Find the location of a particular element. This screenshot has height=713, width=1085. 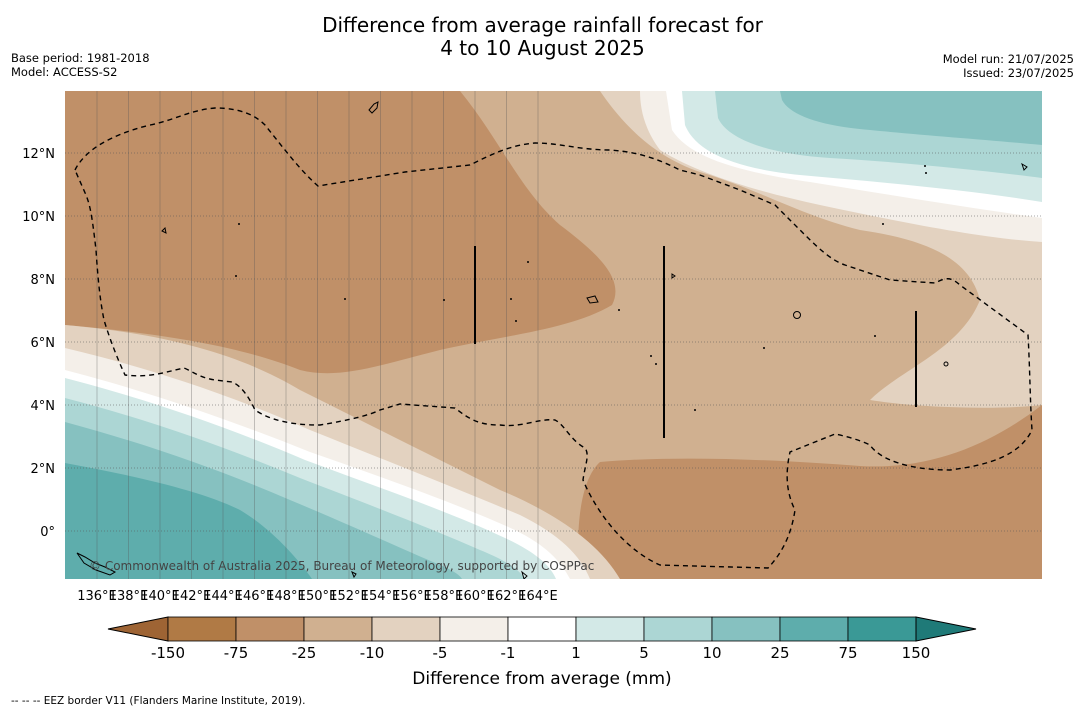

latitude-label: 4°N is located at coordinates (43, 406).